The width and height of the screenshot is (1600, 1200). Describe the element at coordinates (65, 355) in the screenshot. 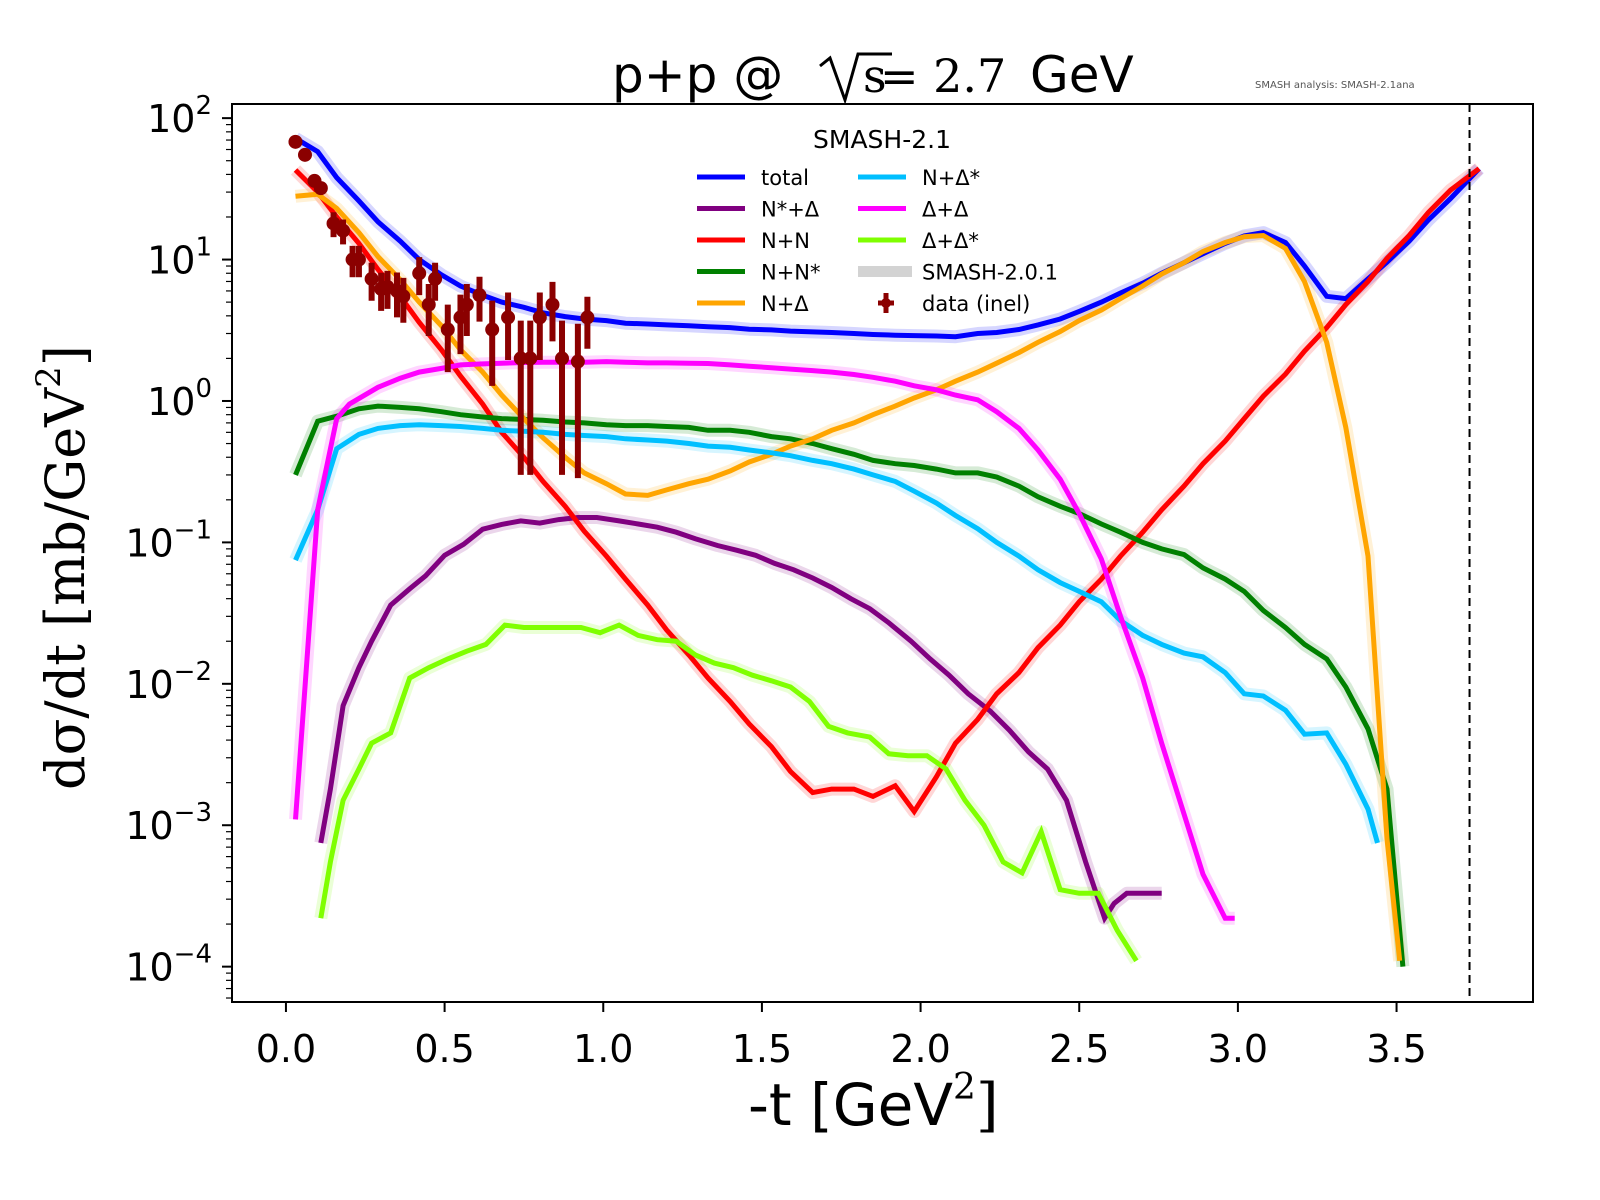

I see `y-label-close: ]` at that location.